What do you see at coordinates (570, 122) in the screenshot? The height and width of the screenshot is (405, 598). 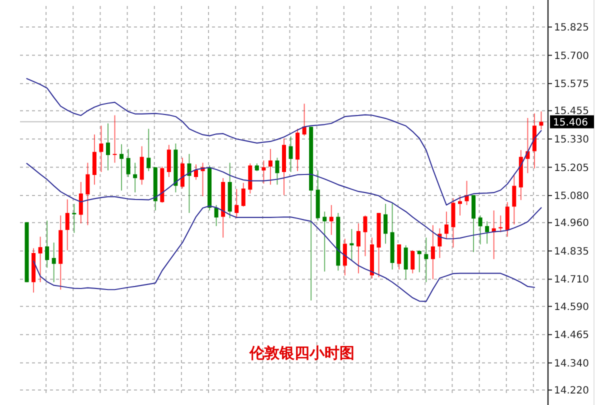 I see `ref-line-label: 15.406` at bounding box center [570, 122].